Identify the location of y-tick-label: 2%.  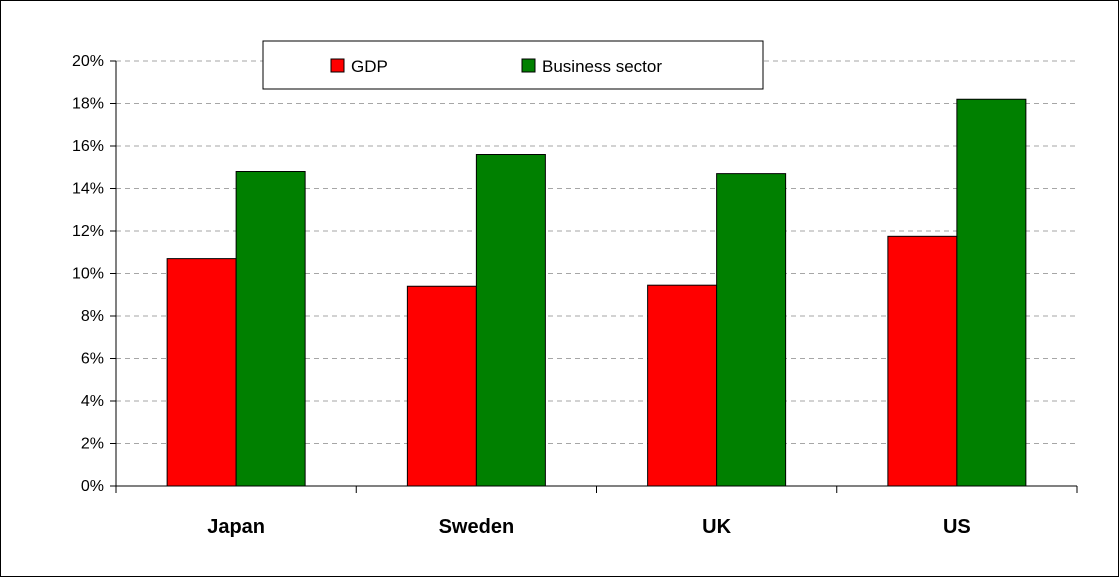
(92, 444).